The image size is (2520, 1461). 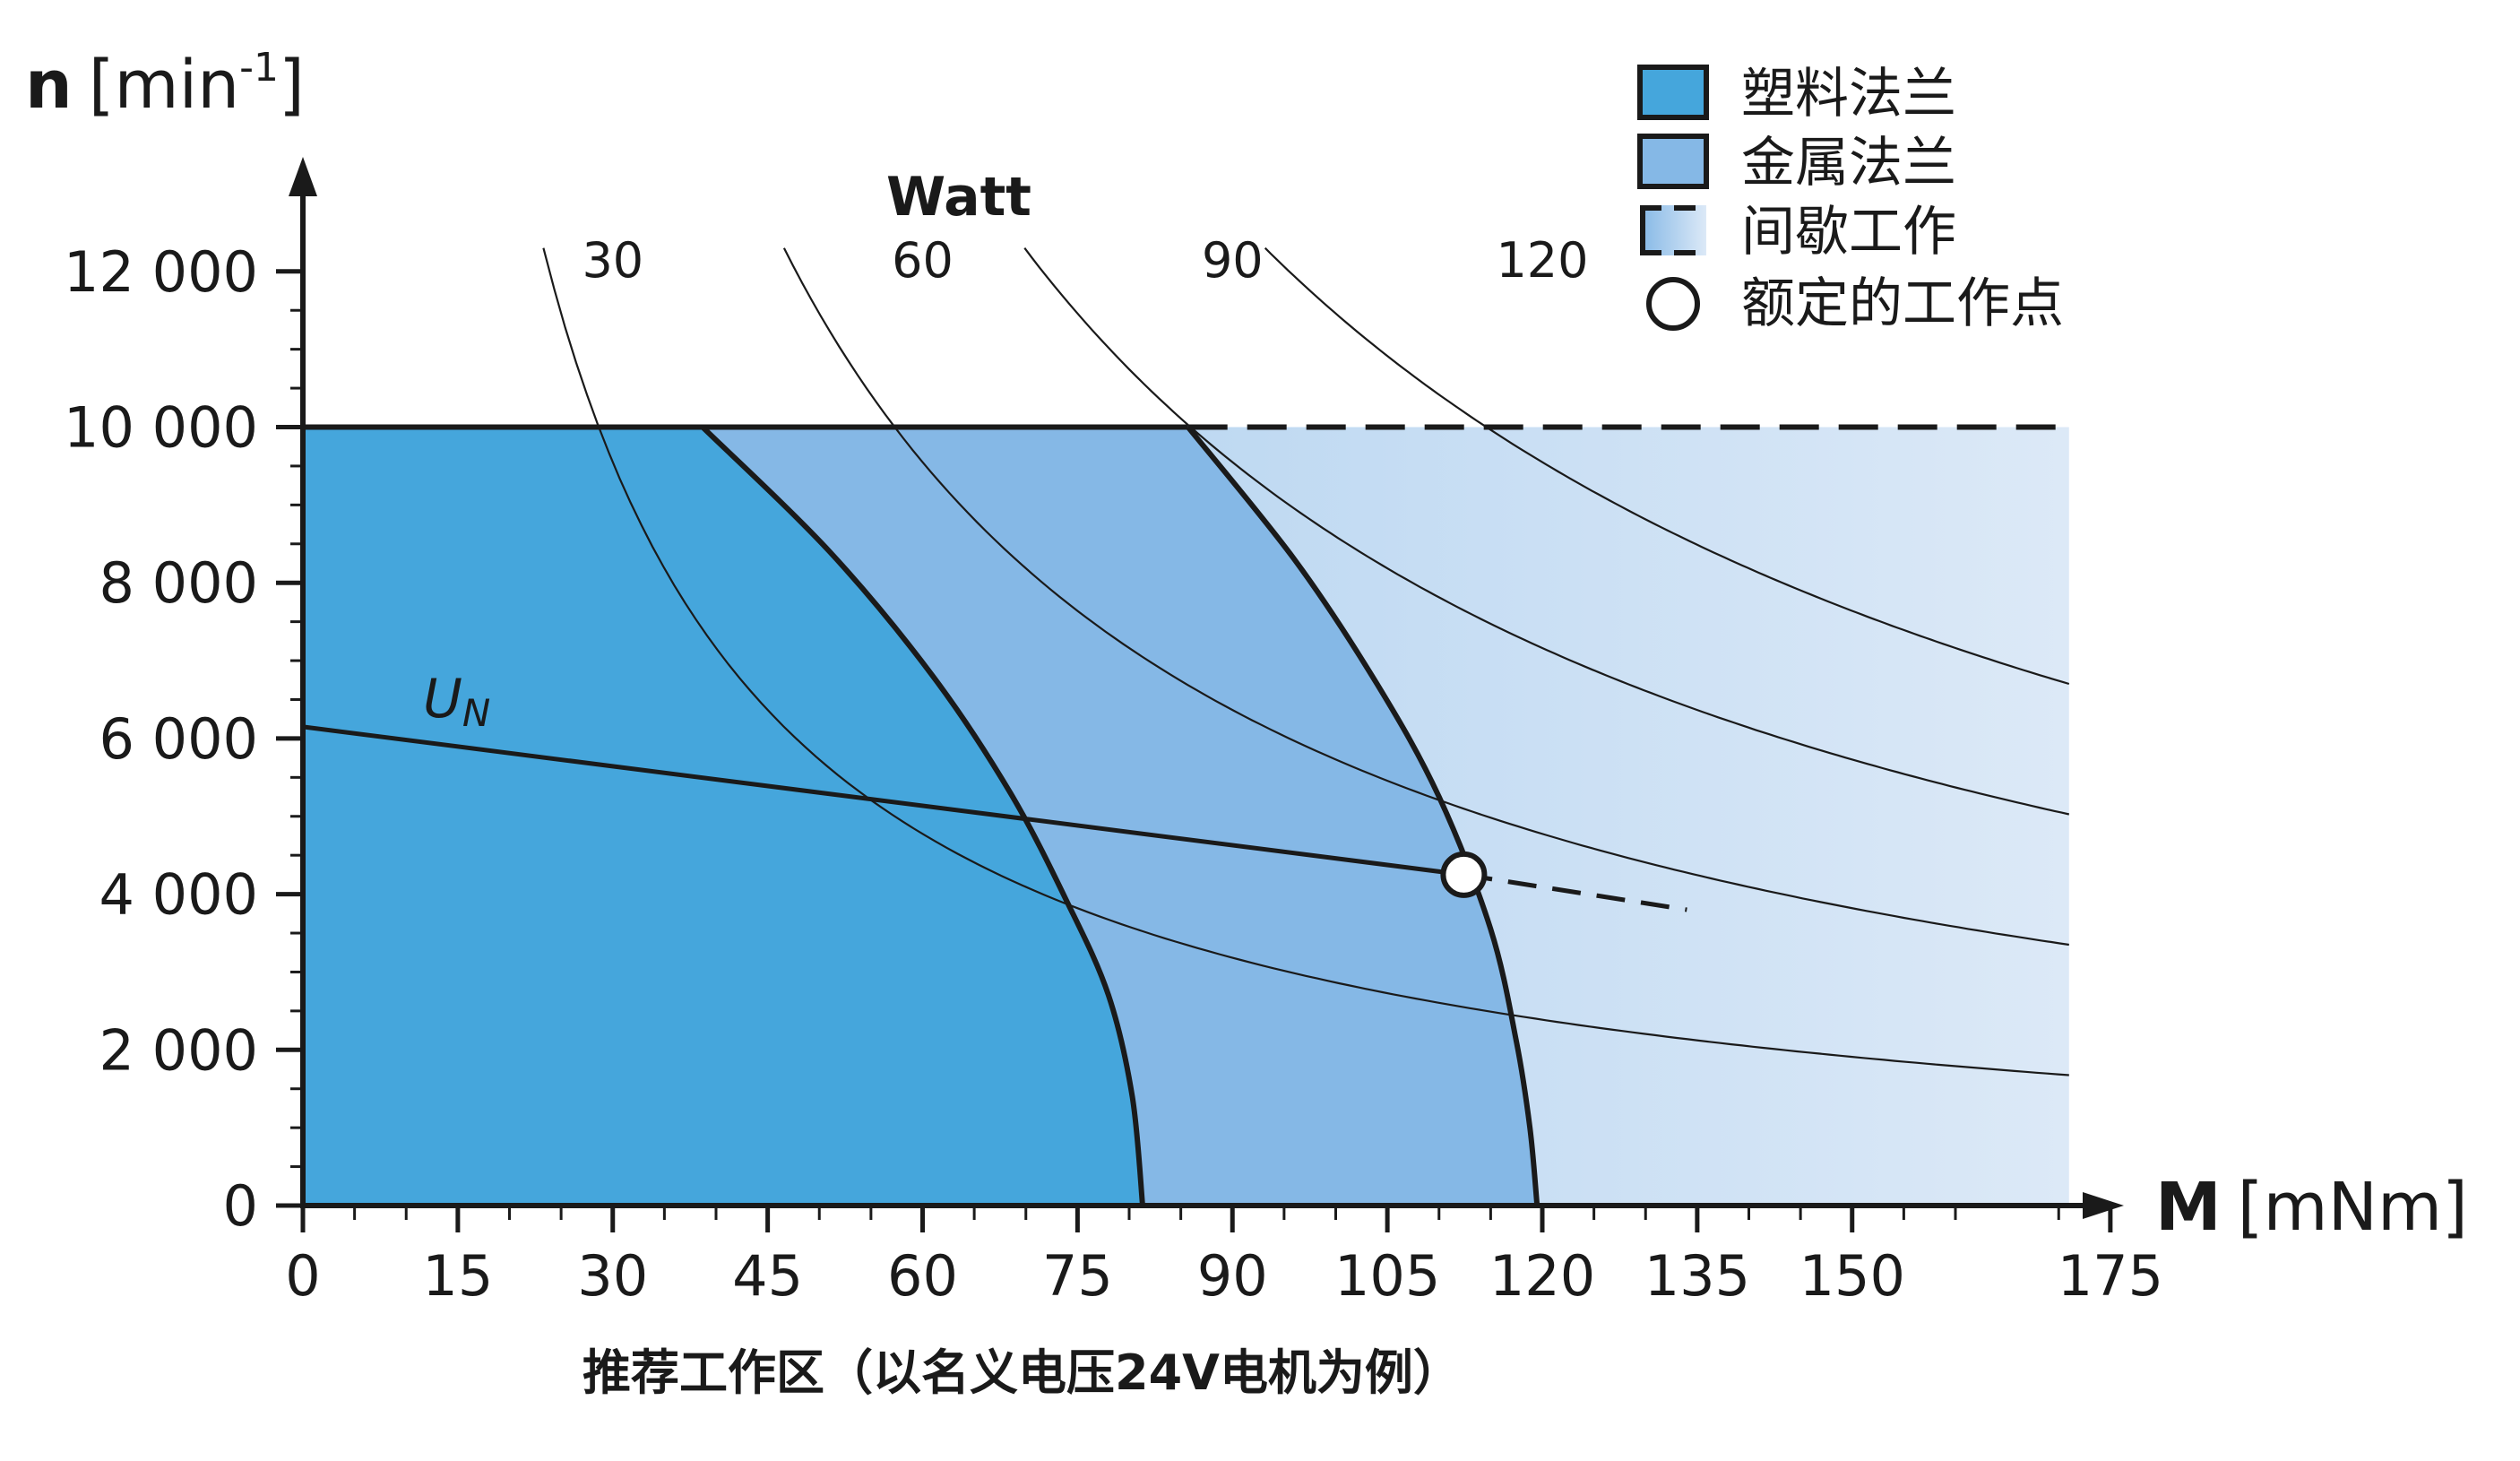 I want to click on x-tick-label: 30, so click(x=612, y=1276).